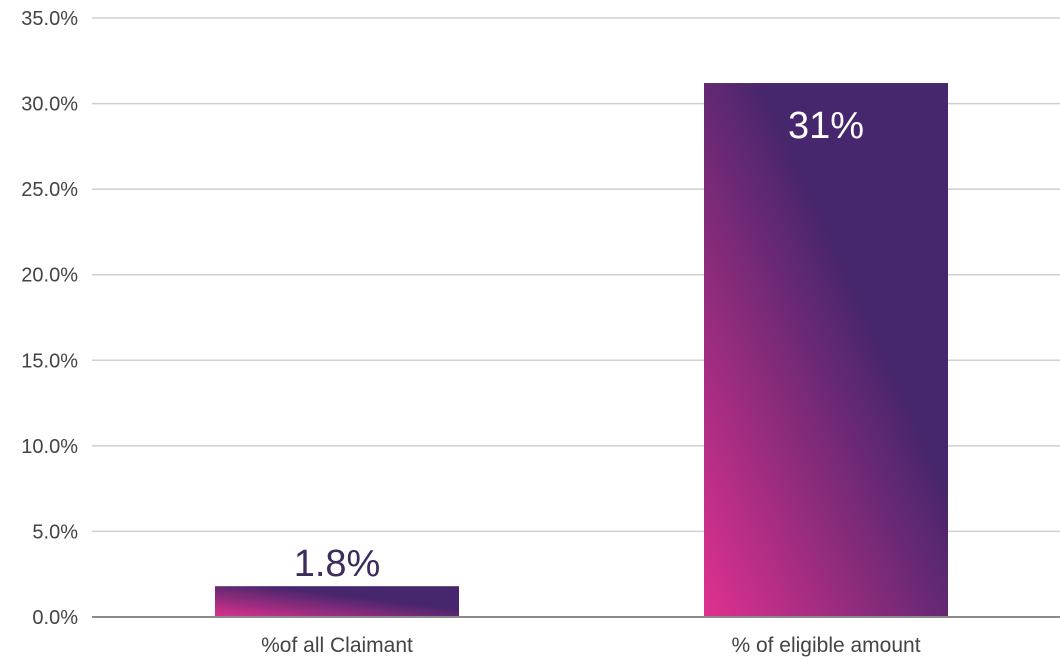 The width and height of the screenshot is (1060, 661). I want to click on x-category-label: %of all Claimant, so click(337, 645).